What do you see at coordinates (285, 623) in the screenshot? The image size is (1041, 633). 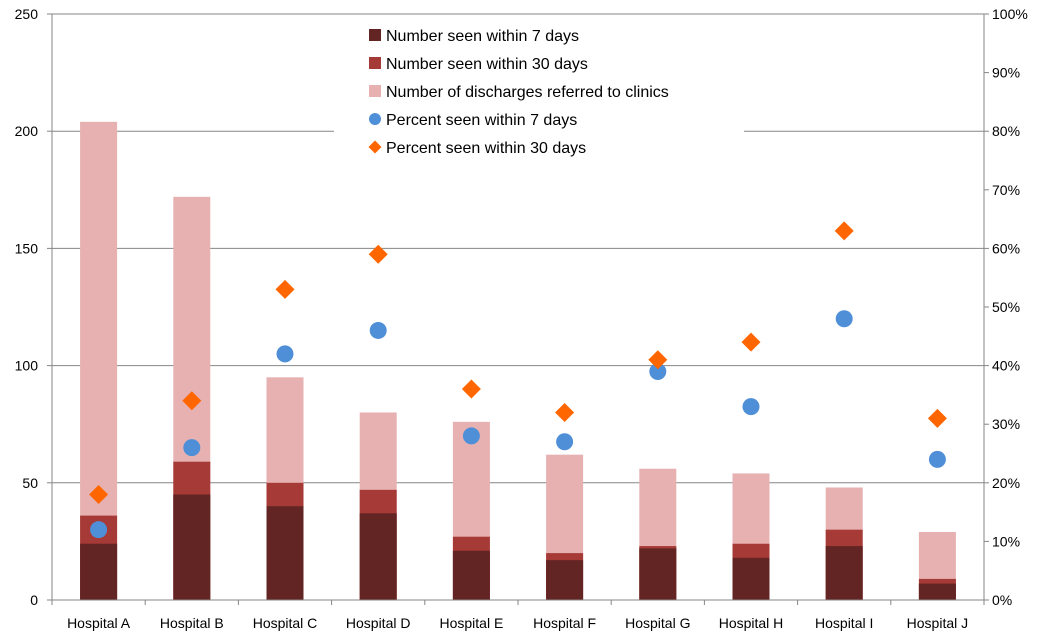 I see `x-axis-tick-label: Hospital C` at bounding box center [285, 623].